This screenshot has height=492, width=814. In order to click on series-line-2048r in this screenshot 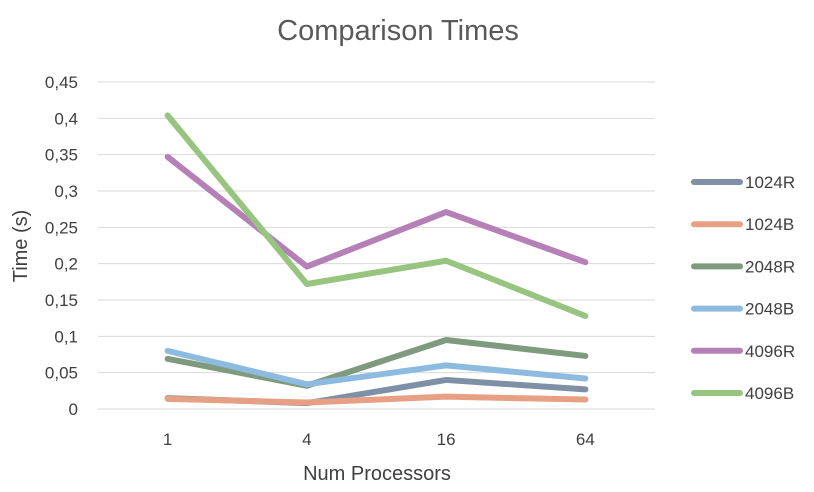, I will do `click(376, 362)`.